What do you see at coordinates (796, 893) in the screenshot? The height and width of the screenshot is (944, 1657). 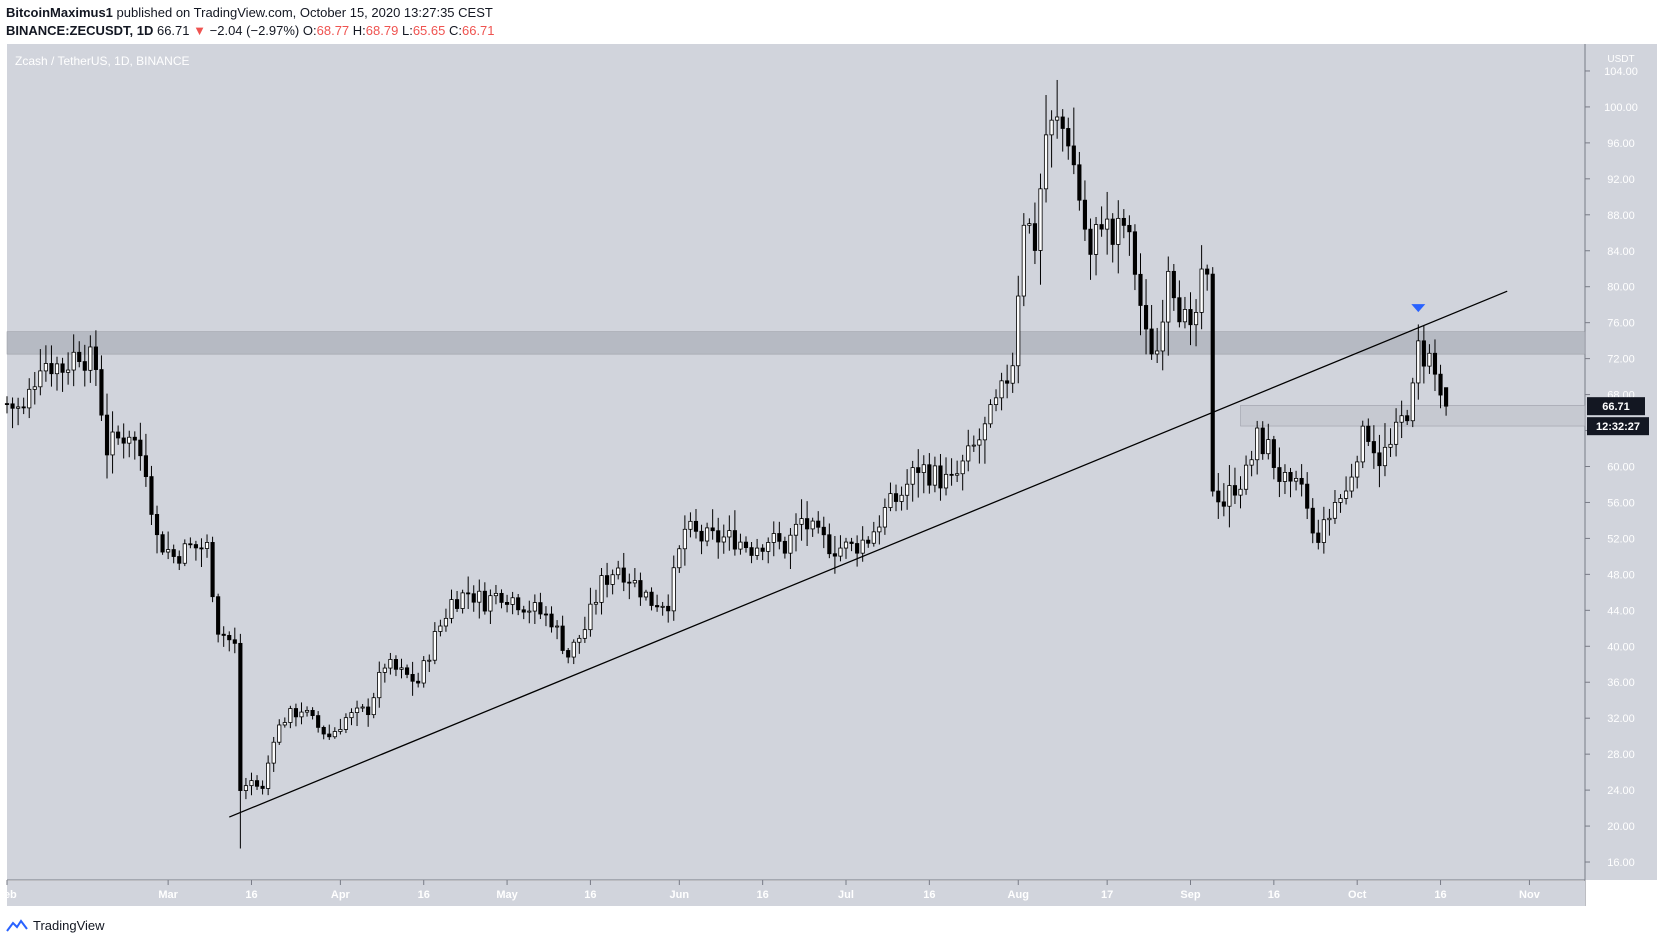 I see `time-axis` at bounding box center [796, 893].